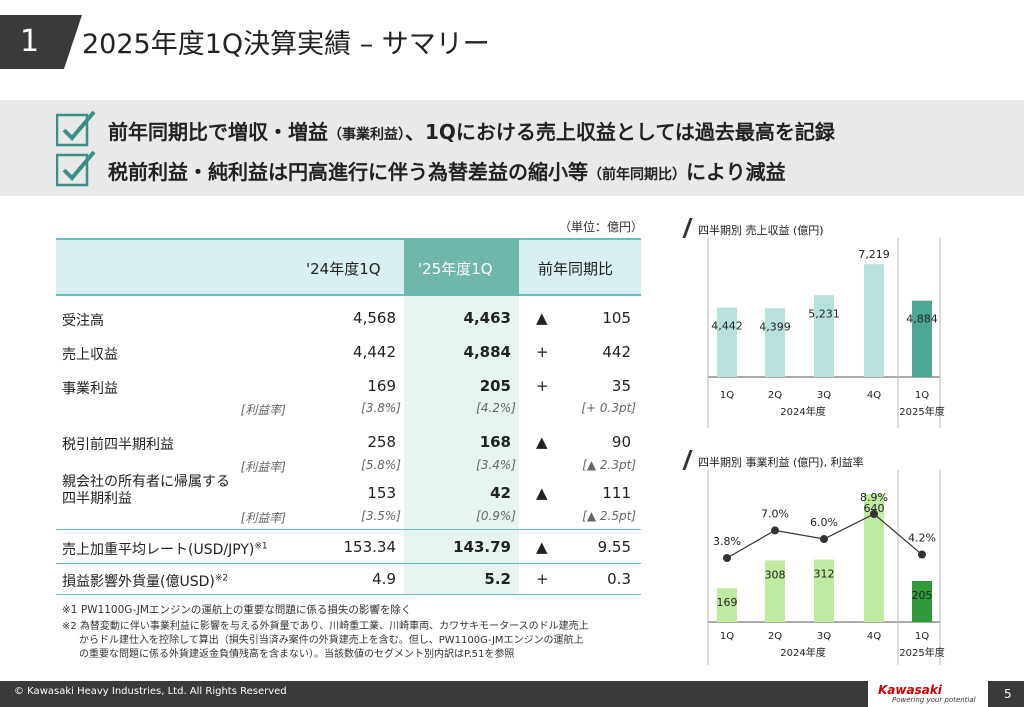 This screenshot has width=1024, height=707. I want to click on data-label: 312, so click(824, 574).